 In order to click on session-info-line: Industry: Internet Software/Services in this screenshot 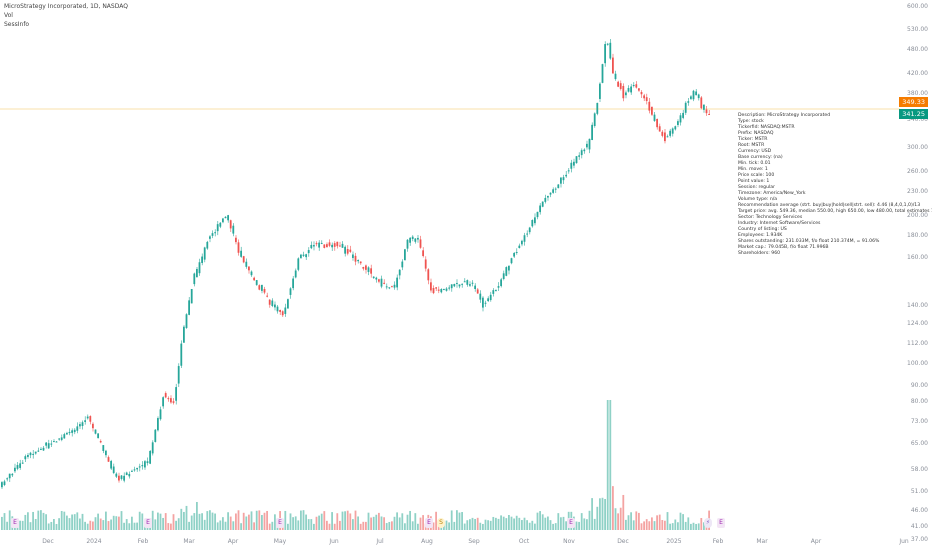, I will do `click(779, 224)`.